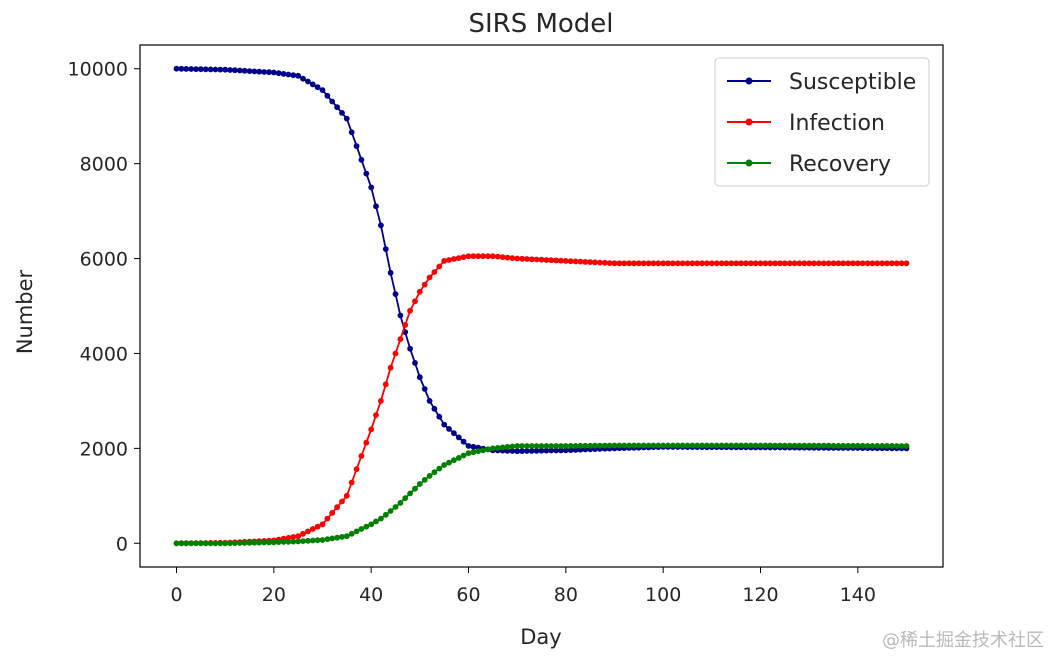 The width and height of the screenshot is (1060, 666). I want to click on y-tick-label: 4000, so click(104, 354).